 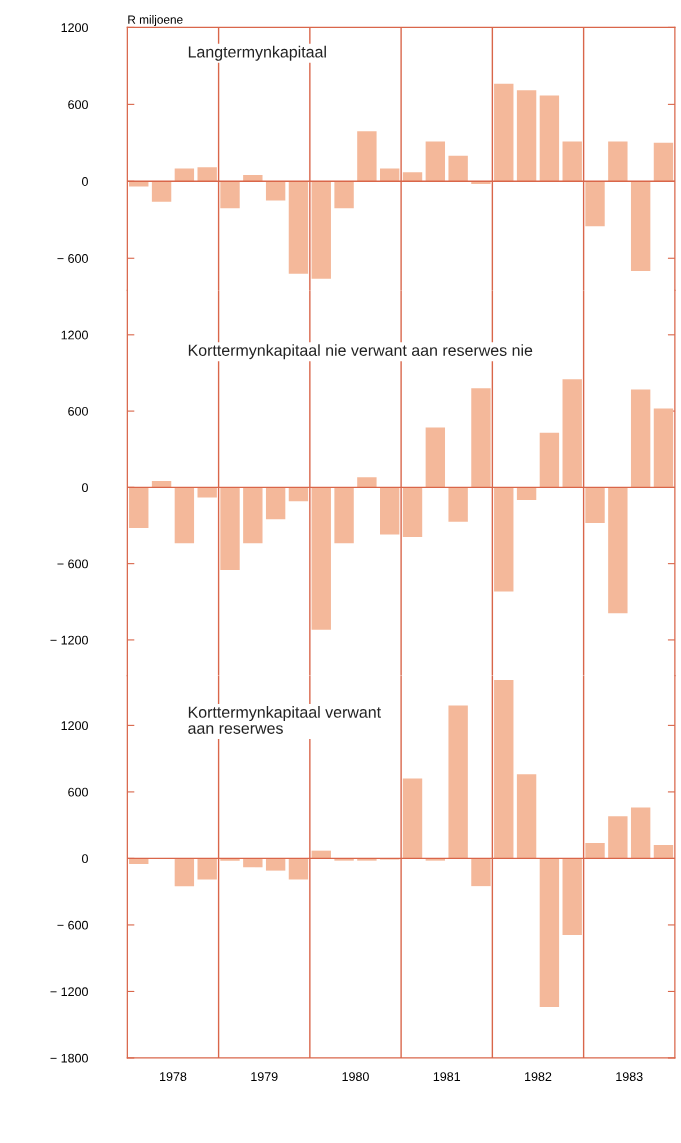 What do you see at coordinates (173, 1077) in the screenshot?
I see `x-tick-label: 1978` at bounding box center [173, 1077].